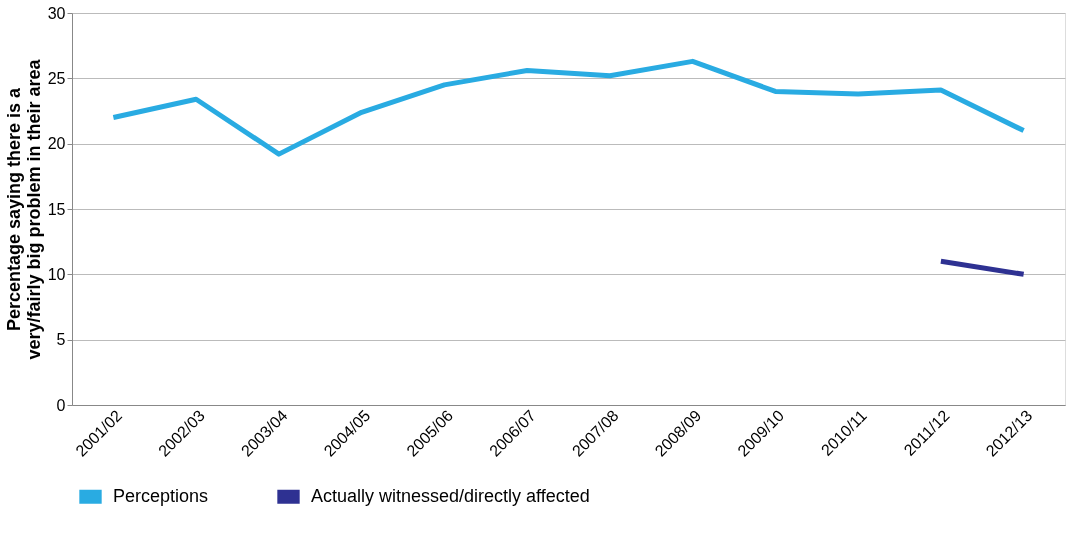 This screenshot has width=1076, height=537. Describe the element at coordinates (56, 209) in the screenshot. I see `y-tick-label: 15` at that location.